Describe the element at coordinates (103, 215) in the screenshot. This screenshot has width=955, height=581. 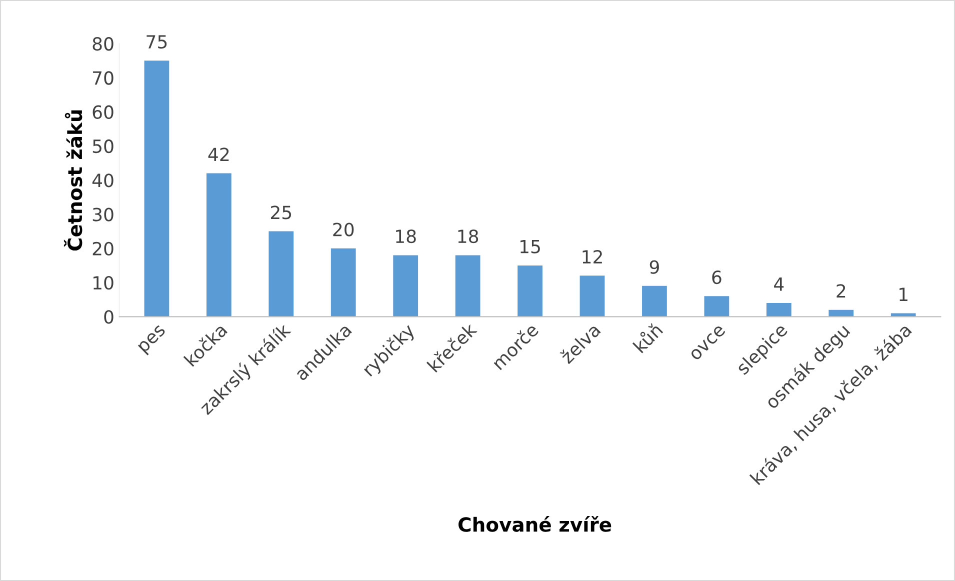
I see `y-tick-label: 30` at that location.